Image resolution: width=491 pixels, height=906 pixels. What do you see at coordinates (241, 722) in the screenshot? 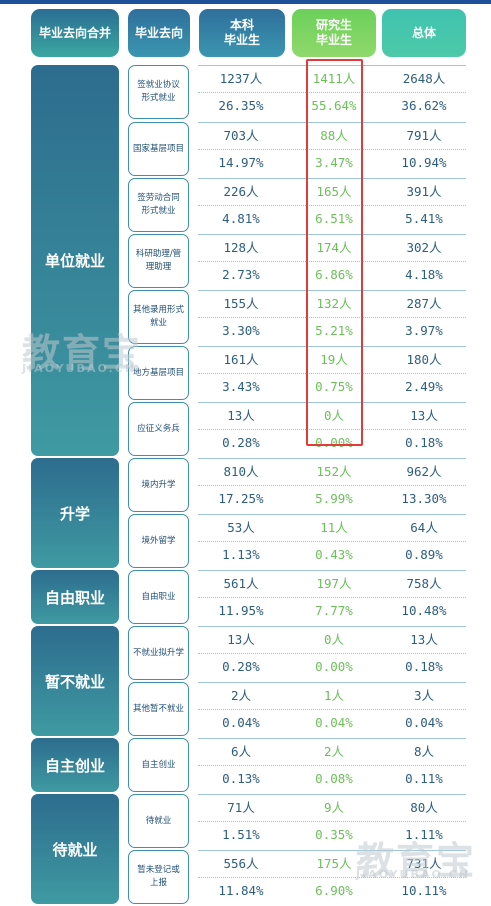
I see `undergrad-percent: 0.04%` at bounding box center [241, 722].